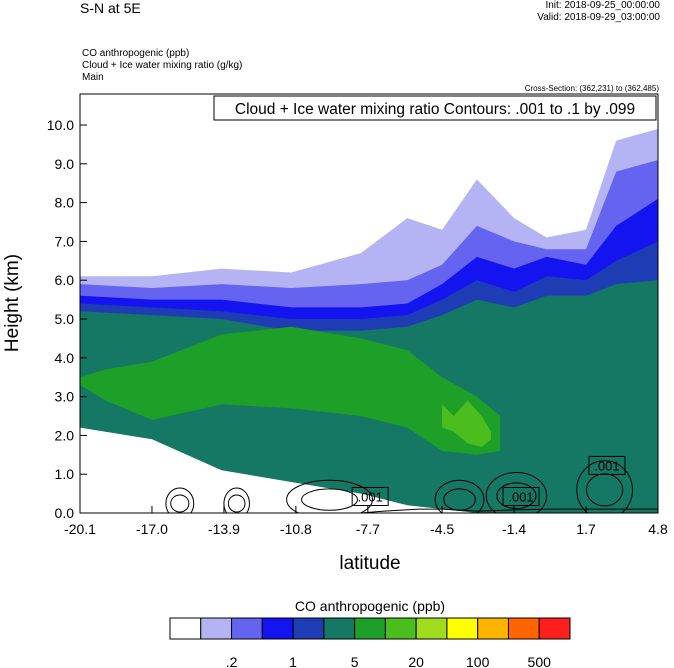  I want to click on cloud-contour-layer, so click(399, 486).